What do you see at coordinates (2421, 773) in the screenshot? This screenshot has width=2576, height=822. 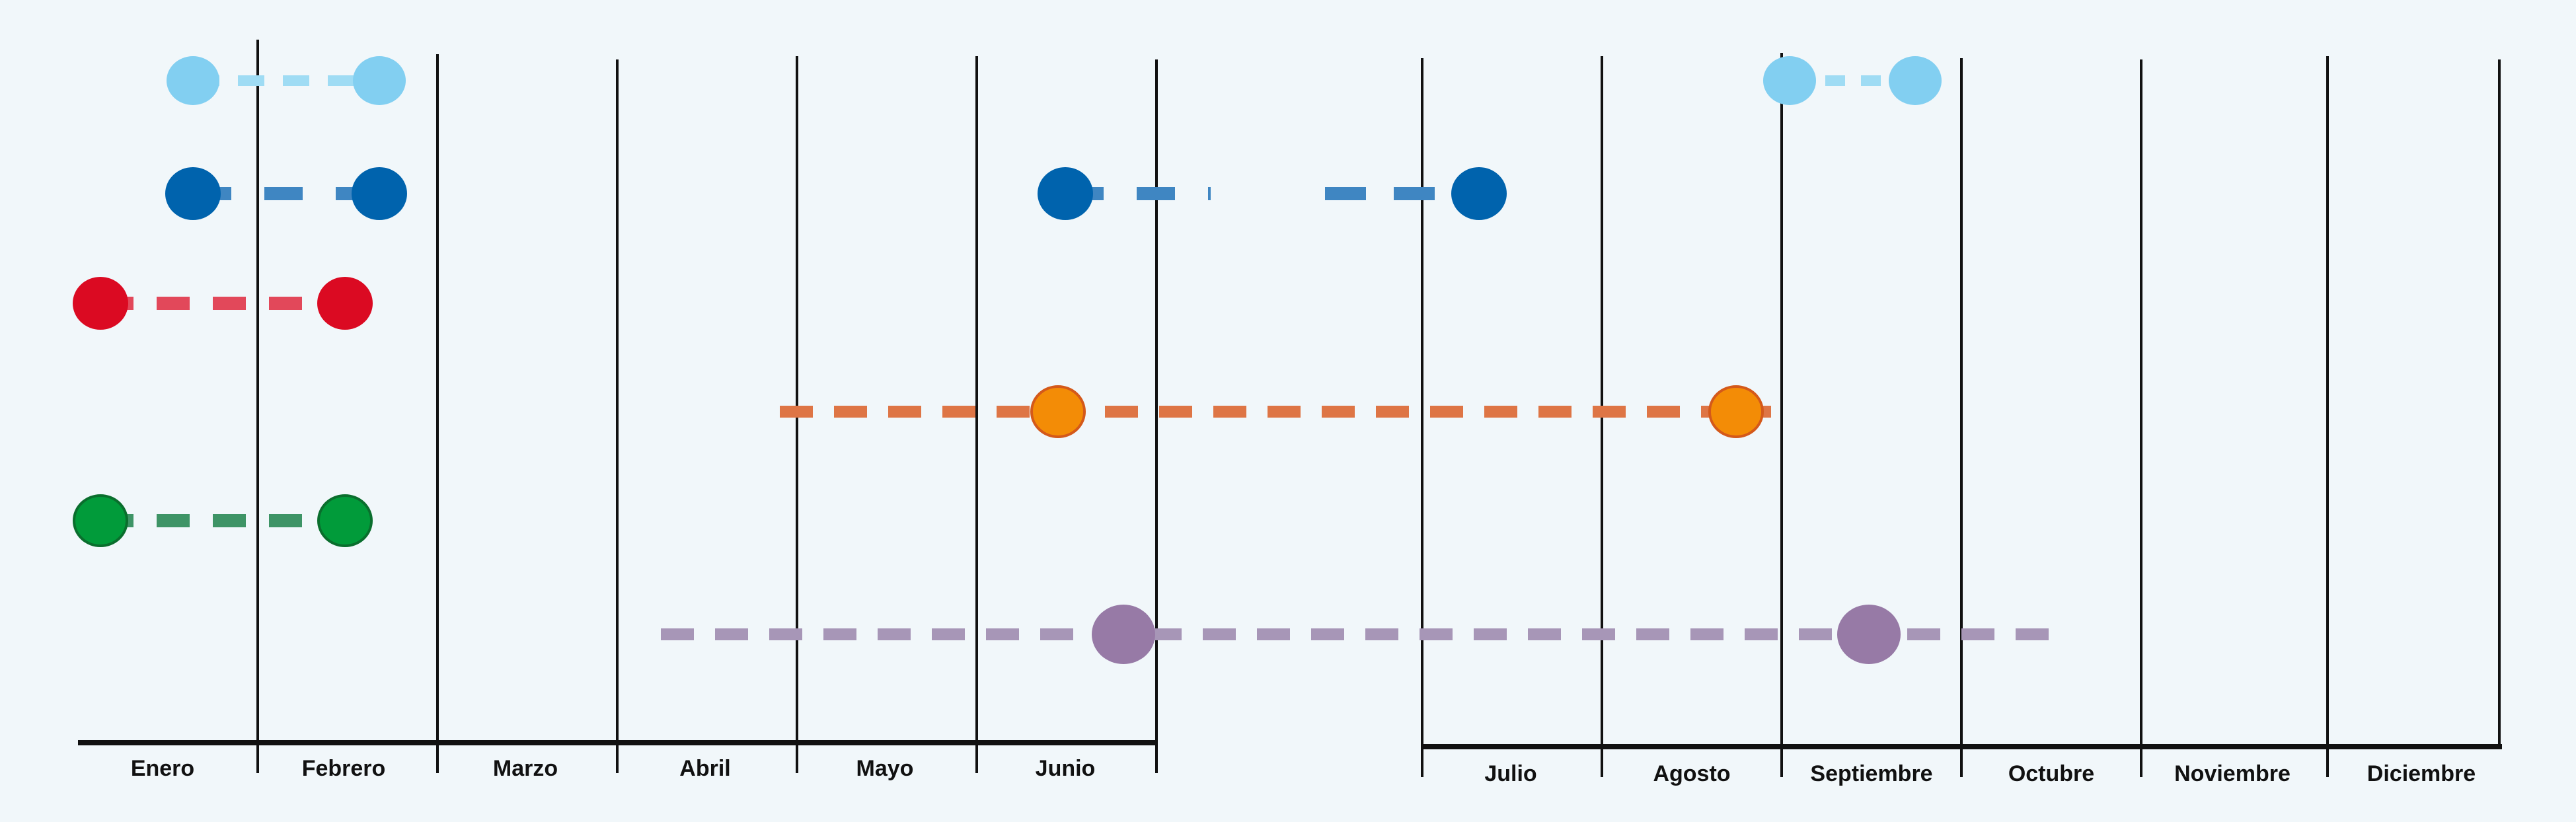 I see `month-label-diciembre: Diciembre` at bounding box center [2421, 773].